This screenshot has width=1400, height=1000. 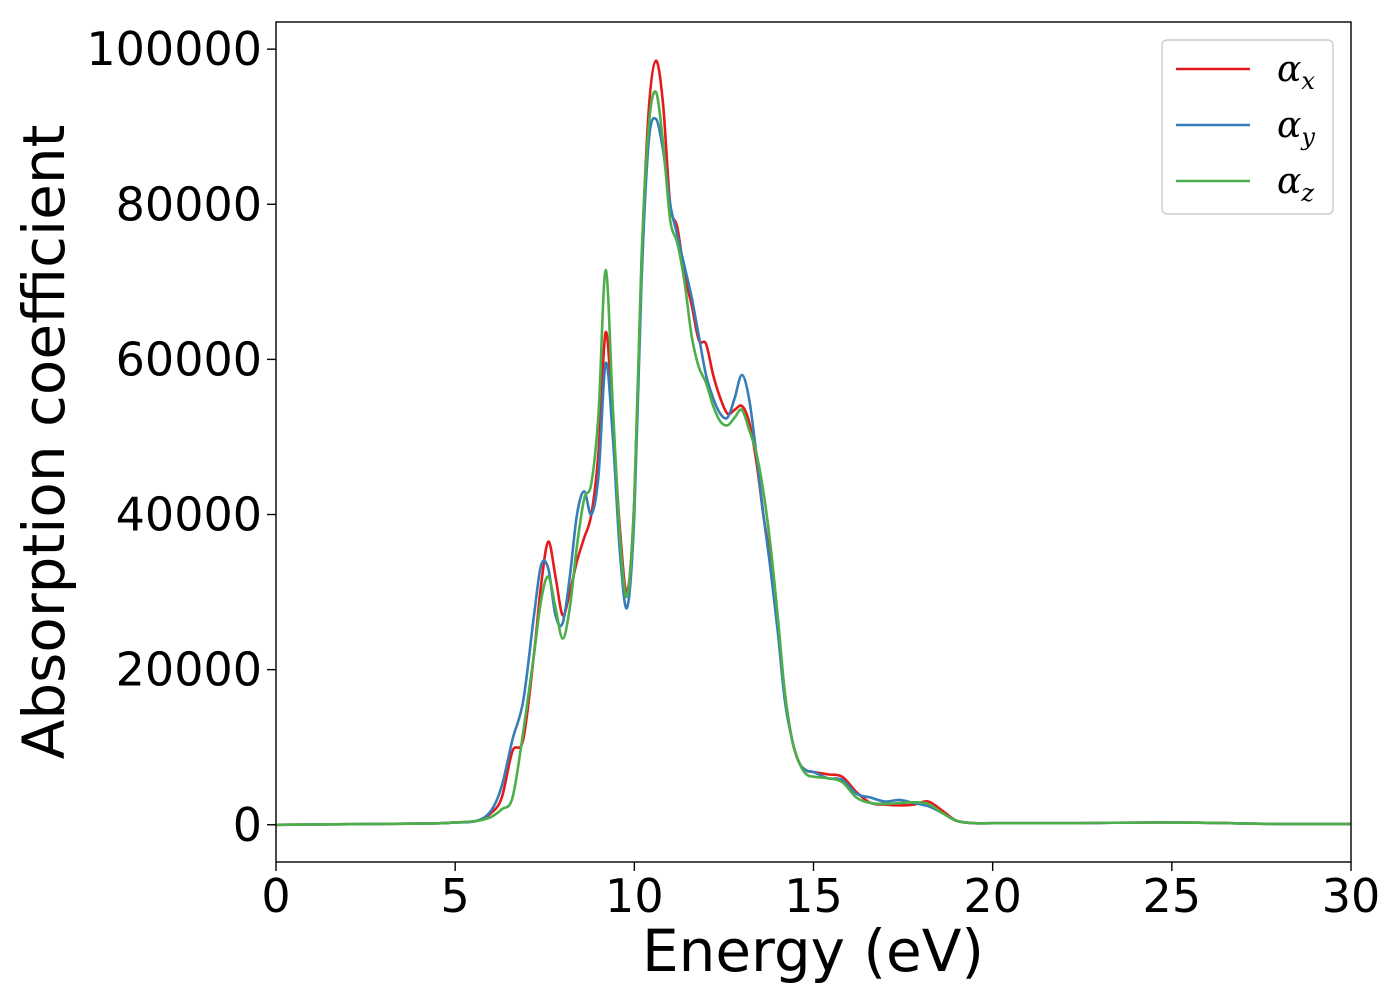 What do you see at coordinates (634, 896) in the screenshot?
I see `x-tick-label: 10` at bounding box center [634, 896].